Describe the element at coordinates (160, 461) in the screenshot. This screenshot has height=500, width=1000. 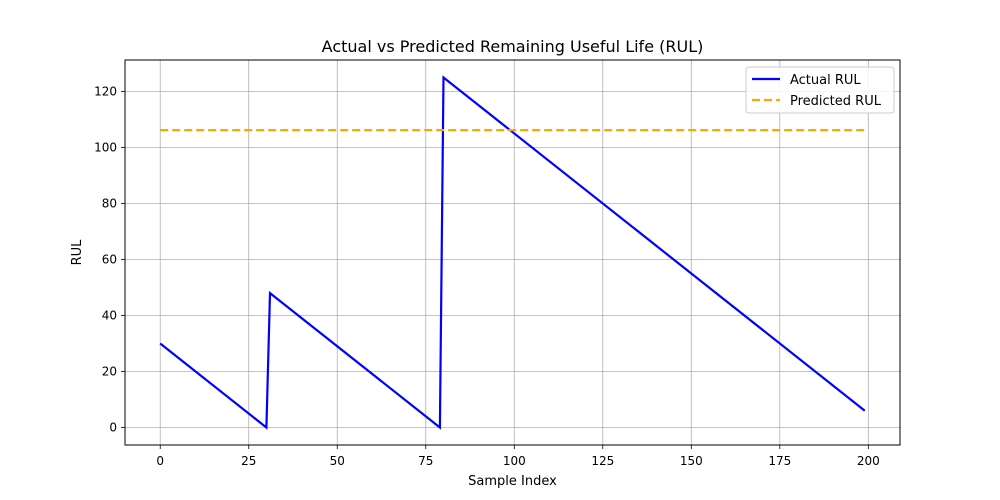
I see `x-tick-label: 0` at that location.